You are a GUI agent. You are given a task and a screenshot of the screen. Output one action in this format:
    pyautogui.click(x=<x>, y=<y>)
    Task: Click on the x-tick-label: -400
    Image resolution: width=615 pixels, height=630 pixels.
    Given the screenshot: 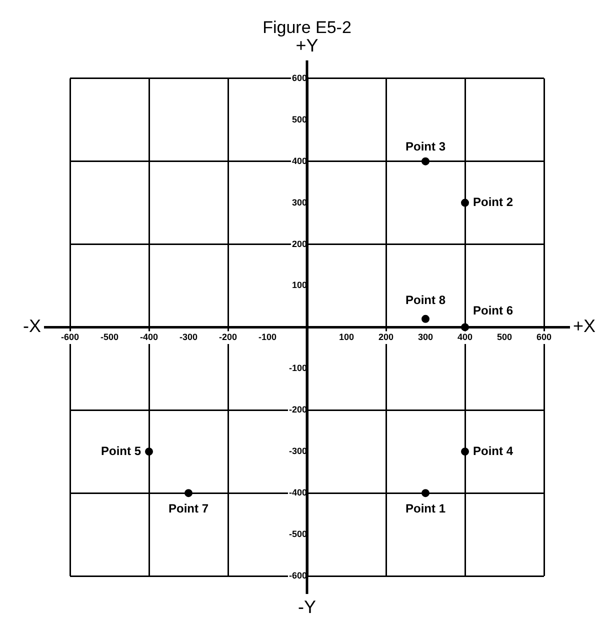 What is the action you would take?
    pyautogui.click(x=149, y=337)
    